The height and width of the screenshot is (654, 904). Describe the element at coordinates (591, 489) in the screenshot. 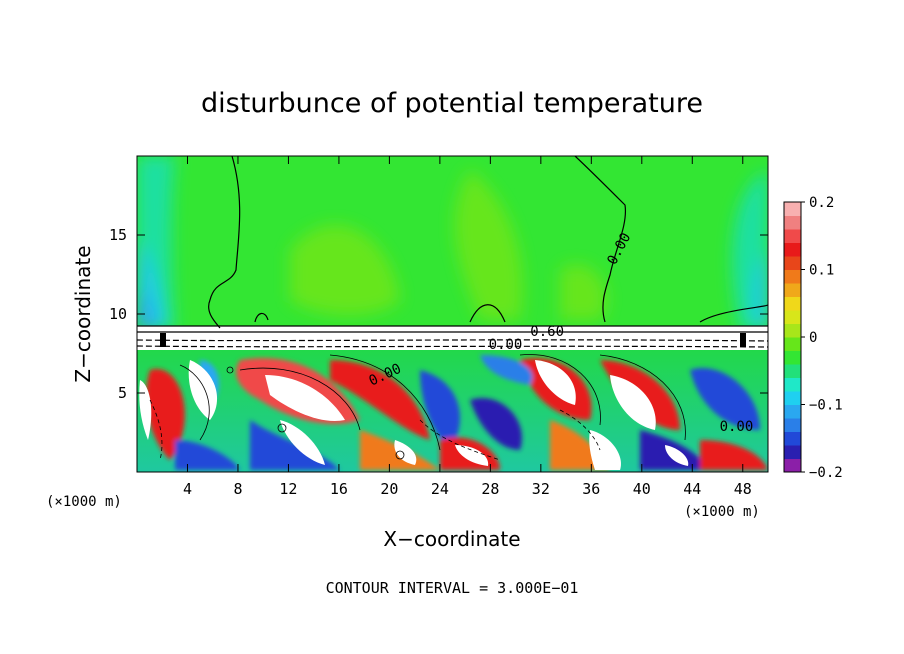

I see `x-tick-label: 36` at that location.